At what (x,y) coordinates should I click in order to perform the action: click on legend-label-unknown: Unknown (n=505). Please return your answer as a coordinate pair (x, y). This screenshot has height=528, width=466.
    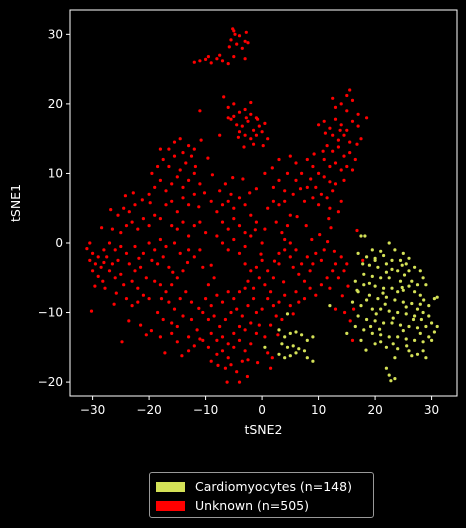
    Looking at the image, I should click on (252, 505).